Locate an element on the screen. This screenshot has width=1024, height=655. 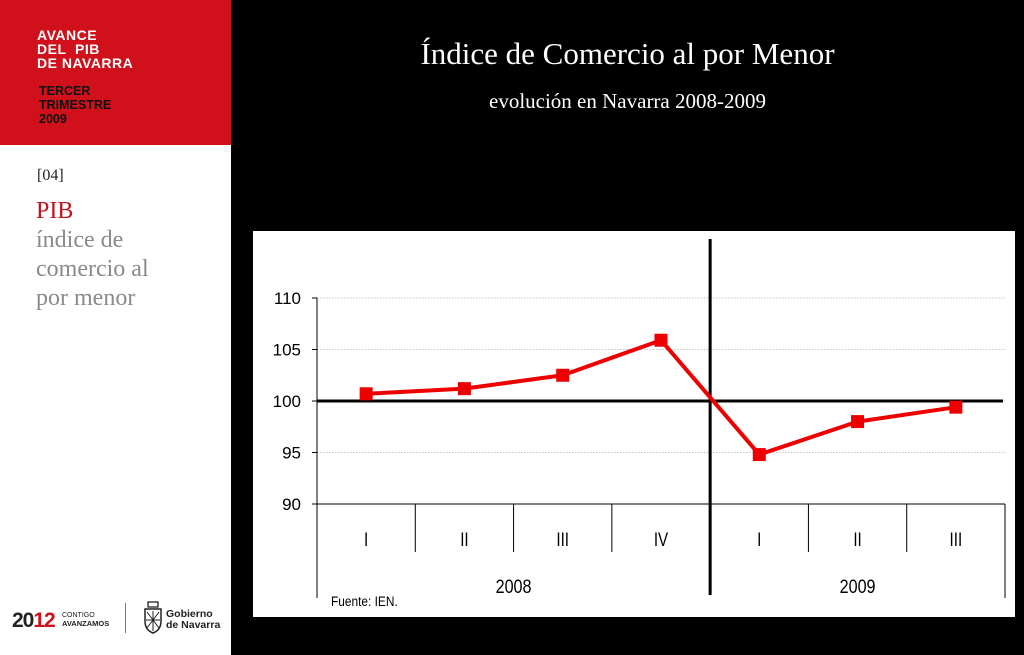
government-name-1: Gobierno is located at coordinates (189, 614).